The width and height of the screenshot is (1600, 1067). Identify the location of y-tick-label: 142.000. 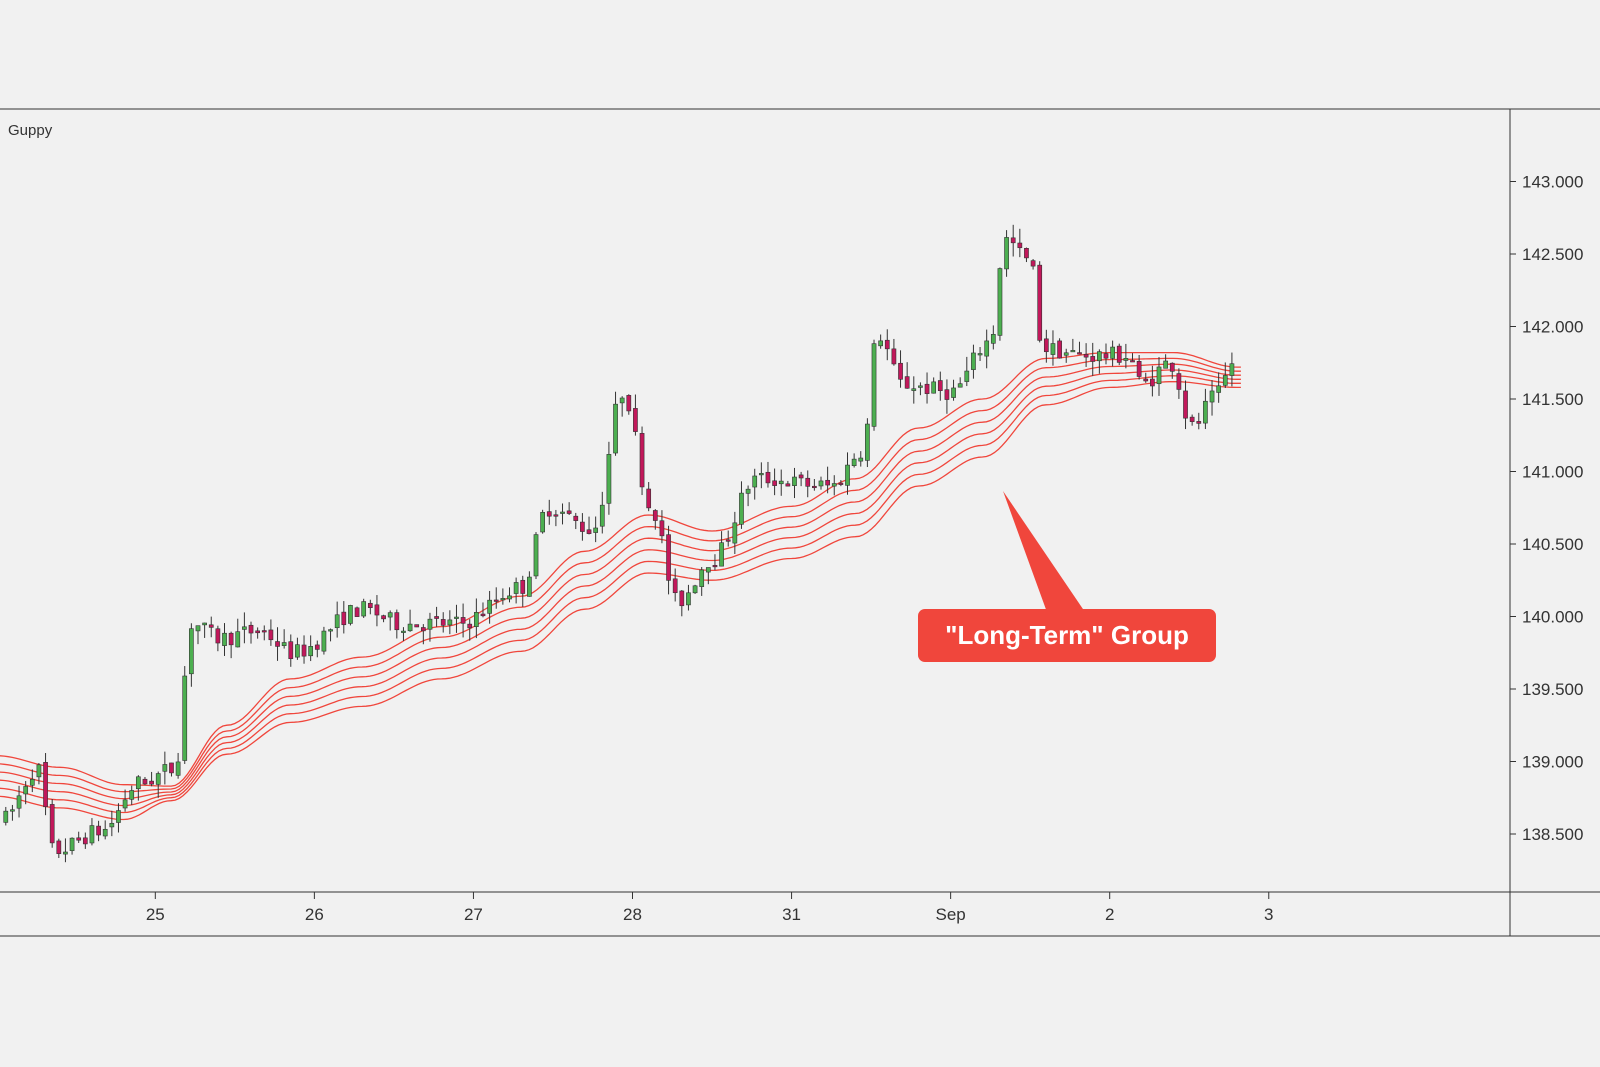
(1552, 327).